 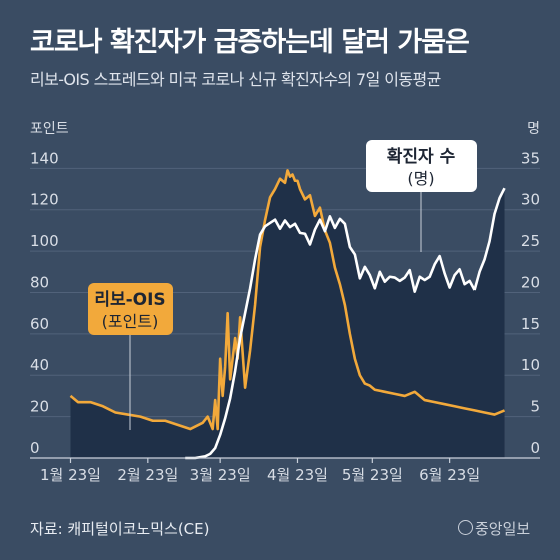 I want to click on left-tick-label: 100, so click(x=44, y=241).